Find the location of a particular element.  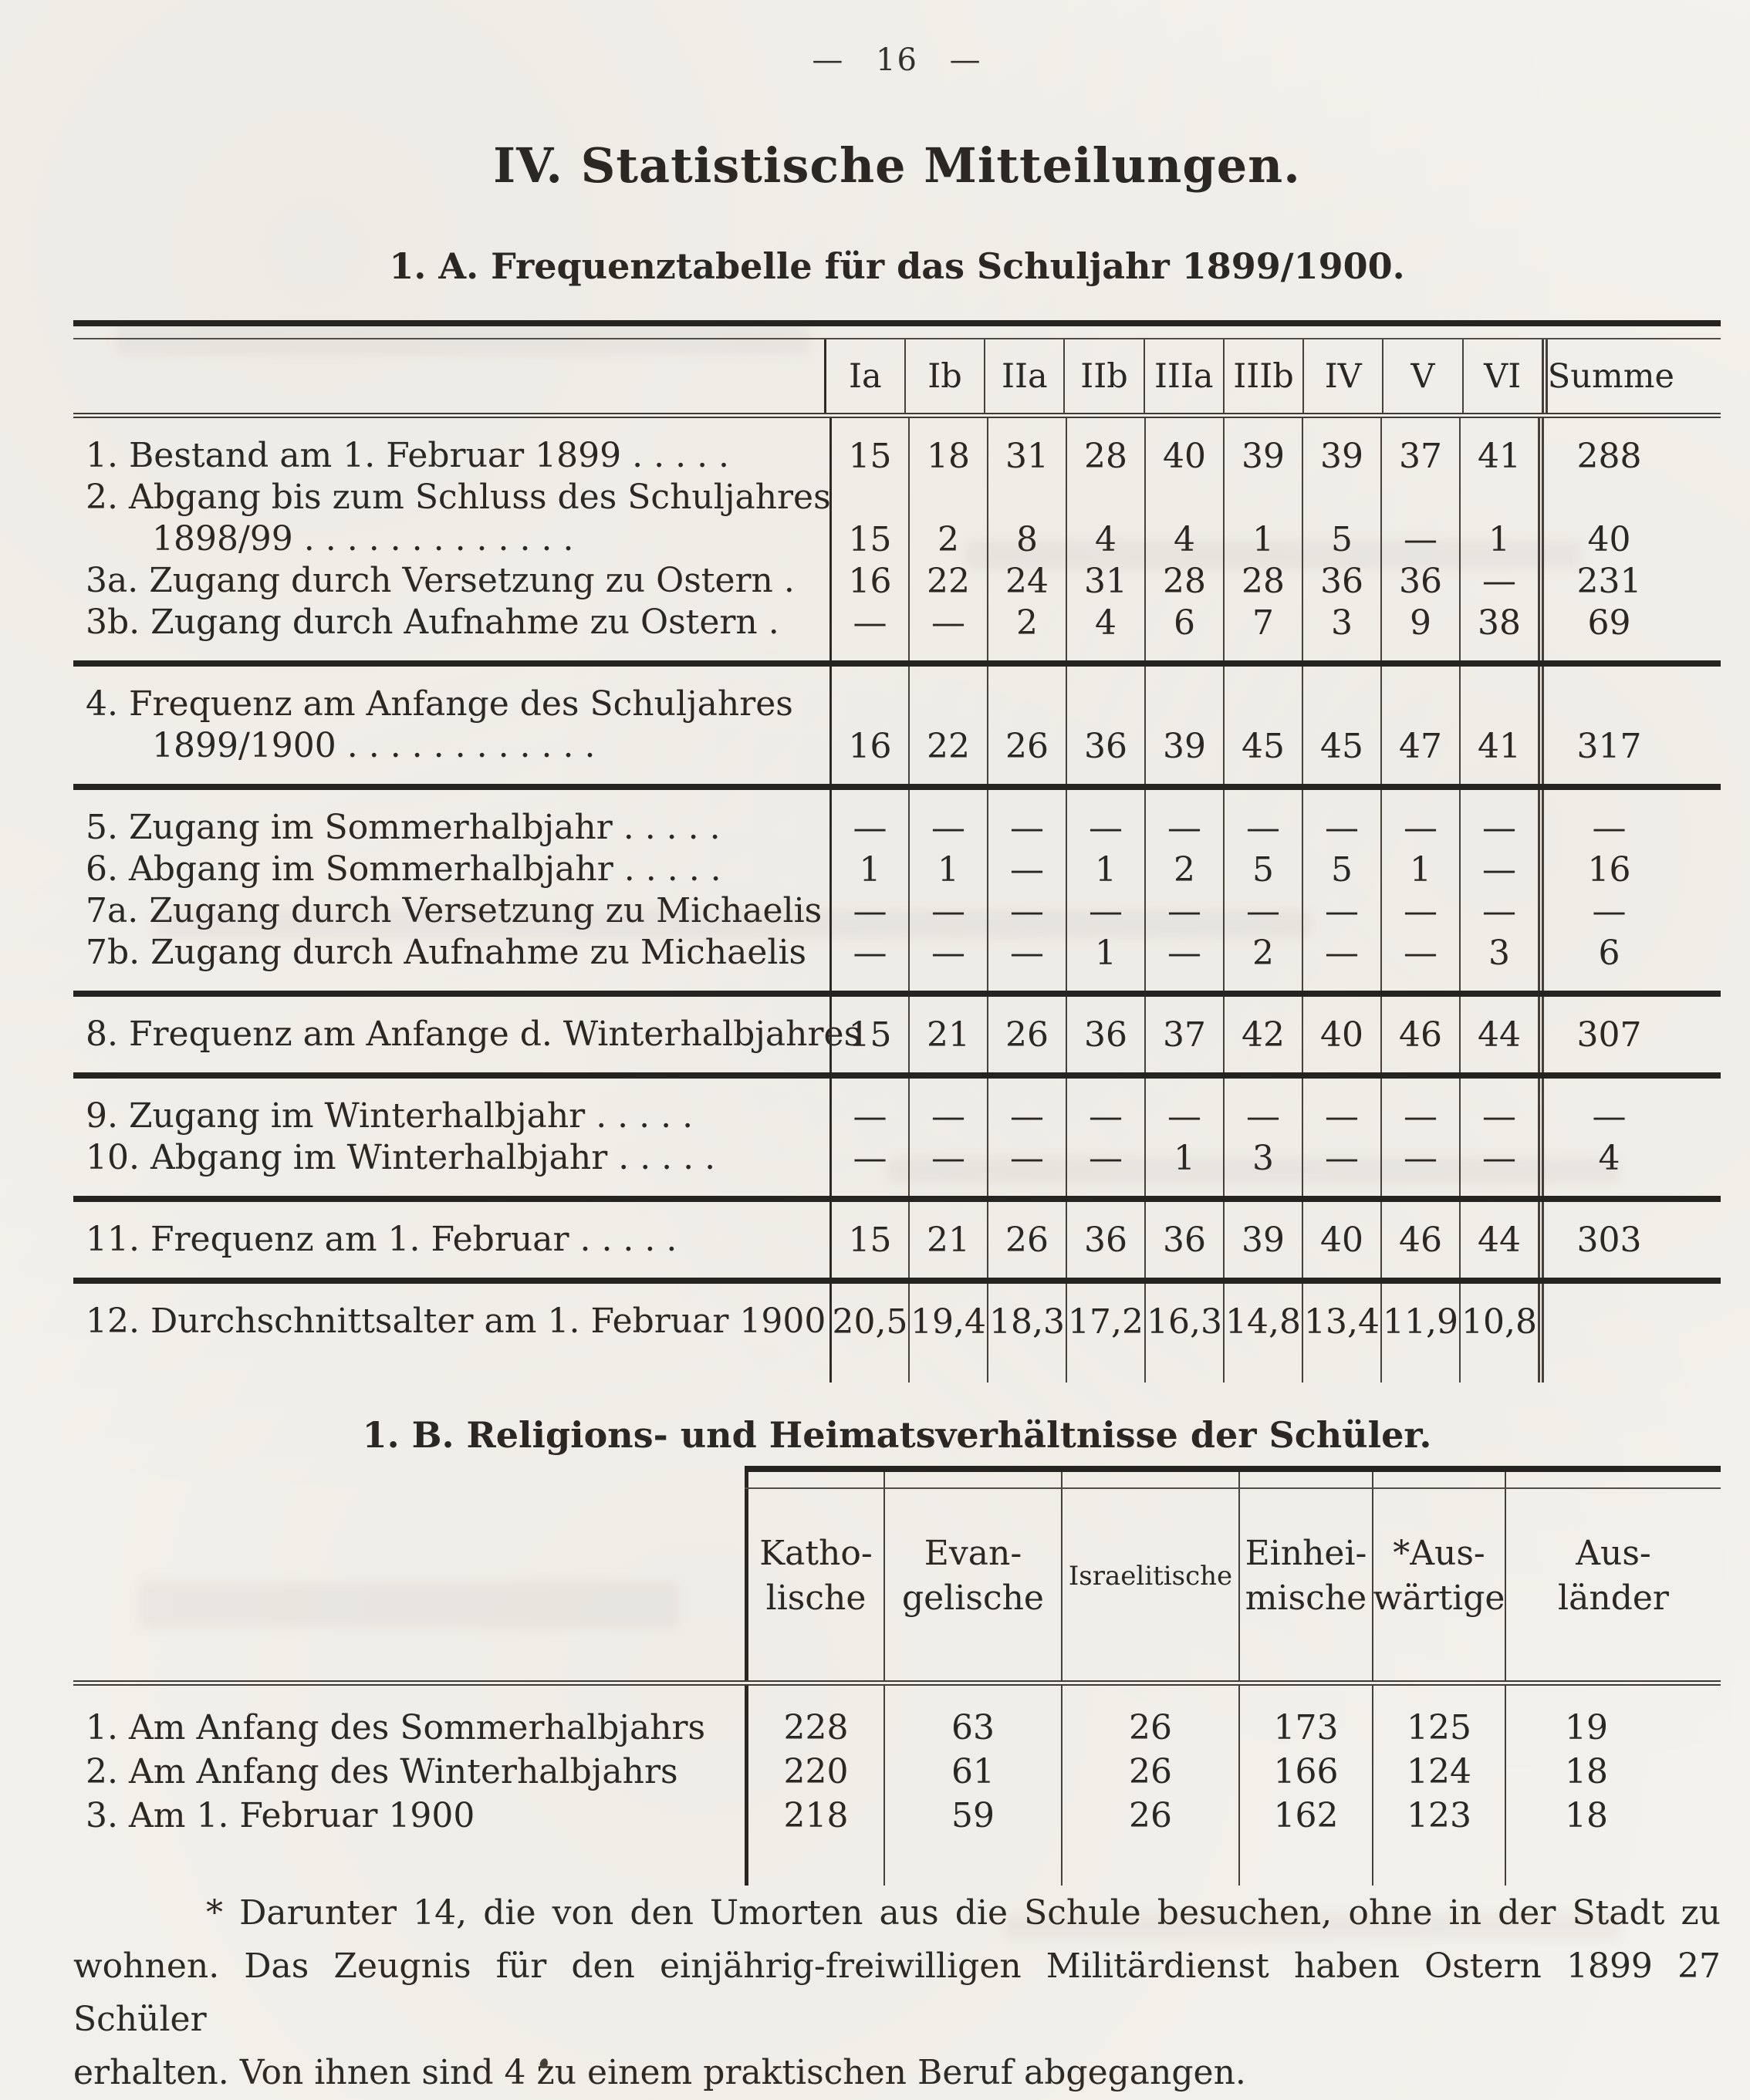

table-a-col-header: V is located at coordinates (1421, 376).